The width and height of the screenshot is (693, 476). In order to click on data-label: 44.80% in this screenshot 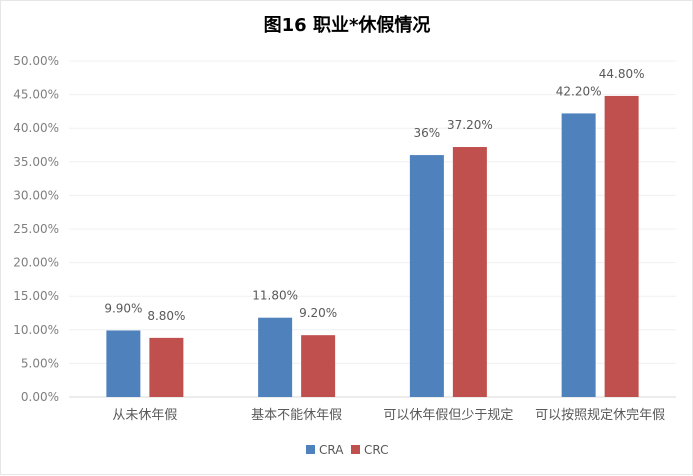, I will do `click(622, 74)`.